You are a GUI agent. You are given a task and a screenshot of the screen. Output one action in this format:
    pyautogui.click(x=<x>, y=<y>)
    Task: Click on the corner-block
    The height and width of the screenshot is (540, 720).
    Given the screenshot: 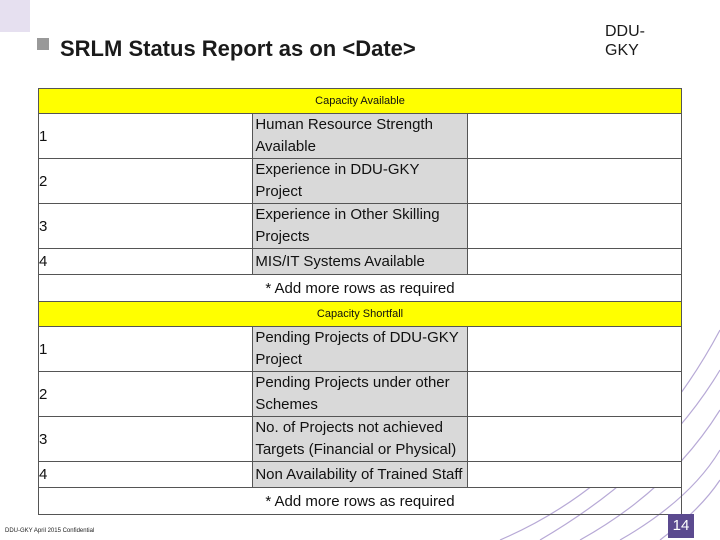 What is the action you would take?
    pyautogui.click(x=15, y=16)
    